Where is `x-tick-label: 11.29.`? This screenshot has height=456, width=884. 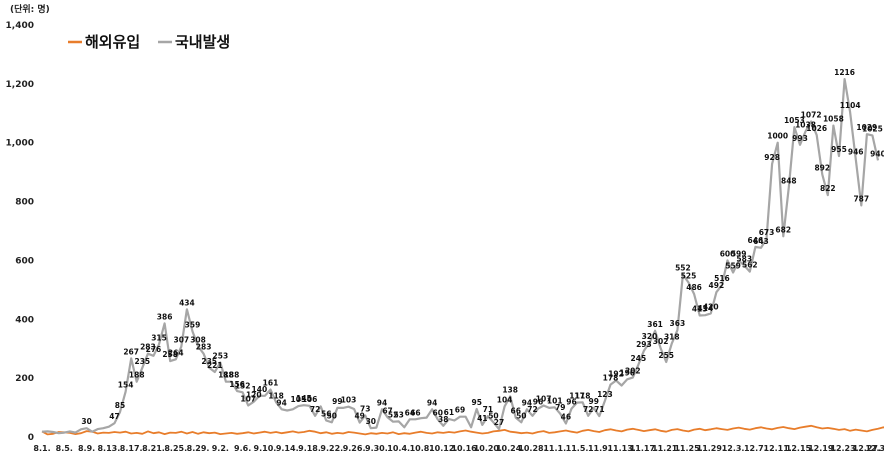
x-tick-label: 11.29. is located at coordinates (711, 448).